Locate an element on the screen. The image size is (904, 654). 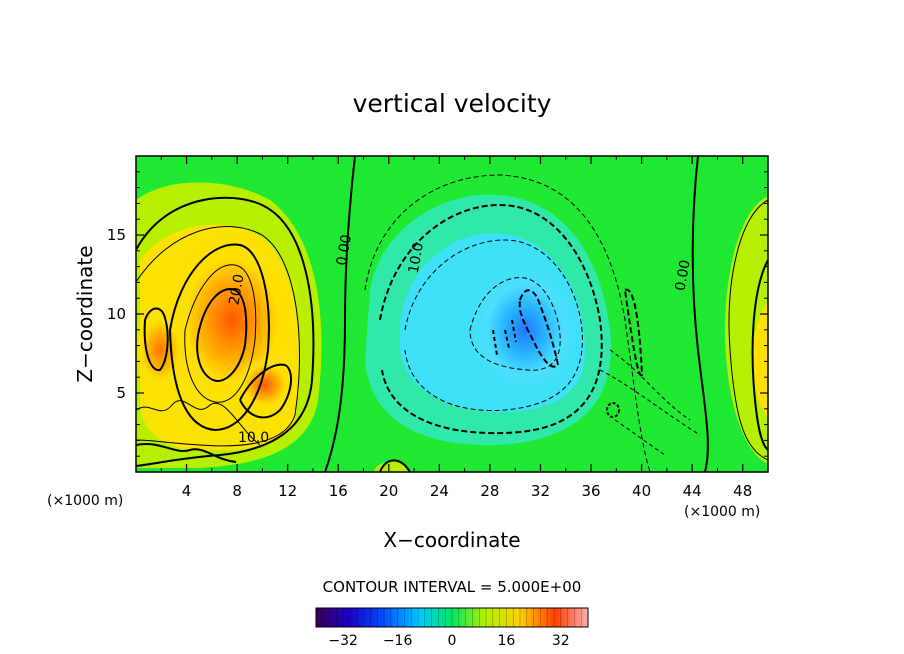
x-tick-label: 32 is located at coordinates (540, 491).